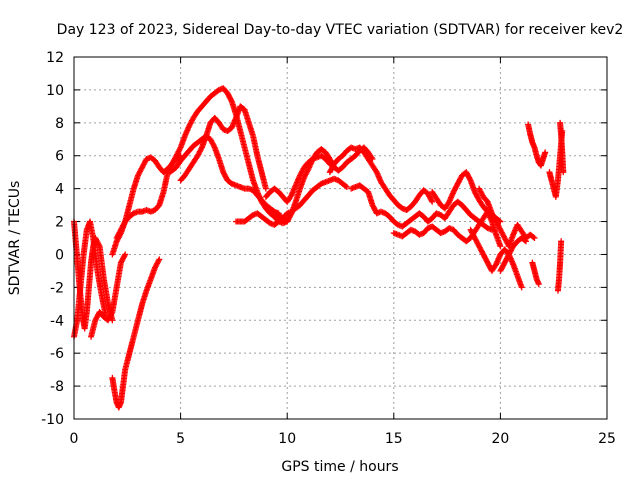  What do you see at coordinates (108, 295) in the screenshot?
I see `series-trace-c` at bounding box center [108, 295].